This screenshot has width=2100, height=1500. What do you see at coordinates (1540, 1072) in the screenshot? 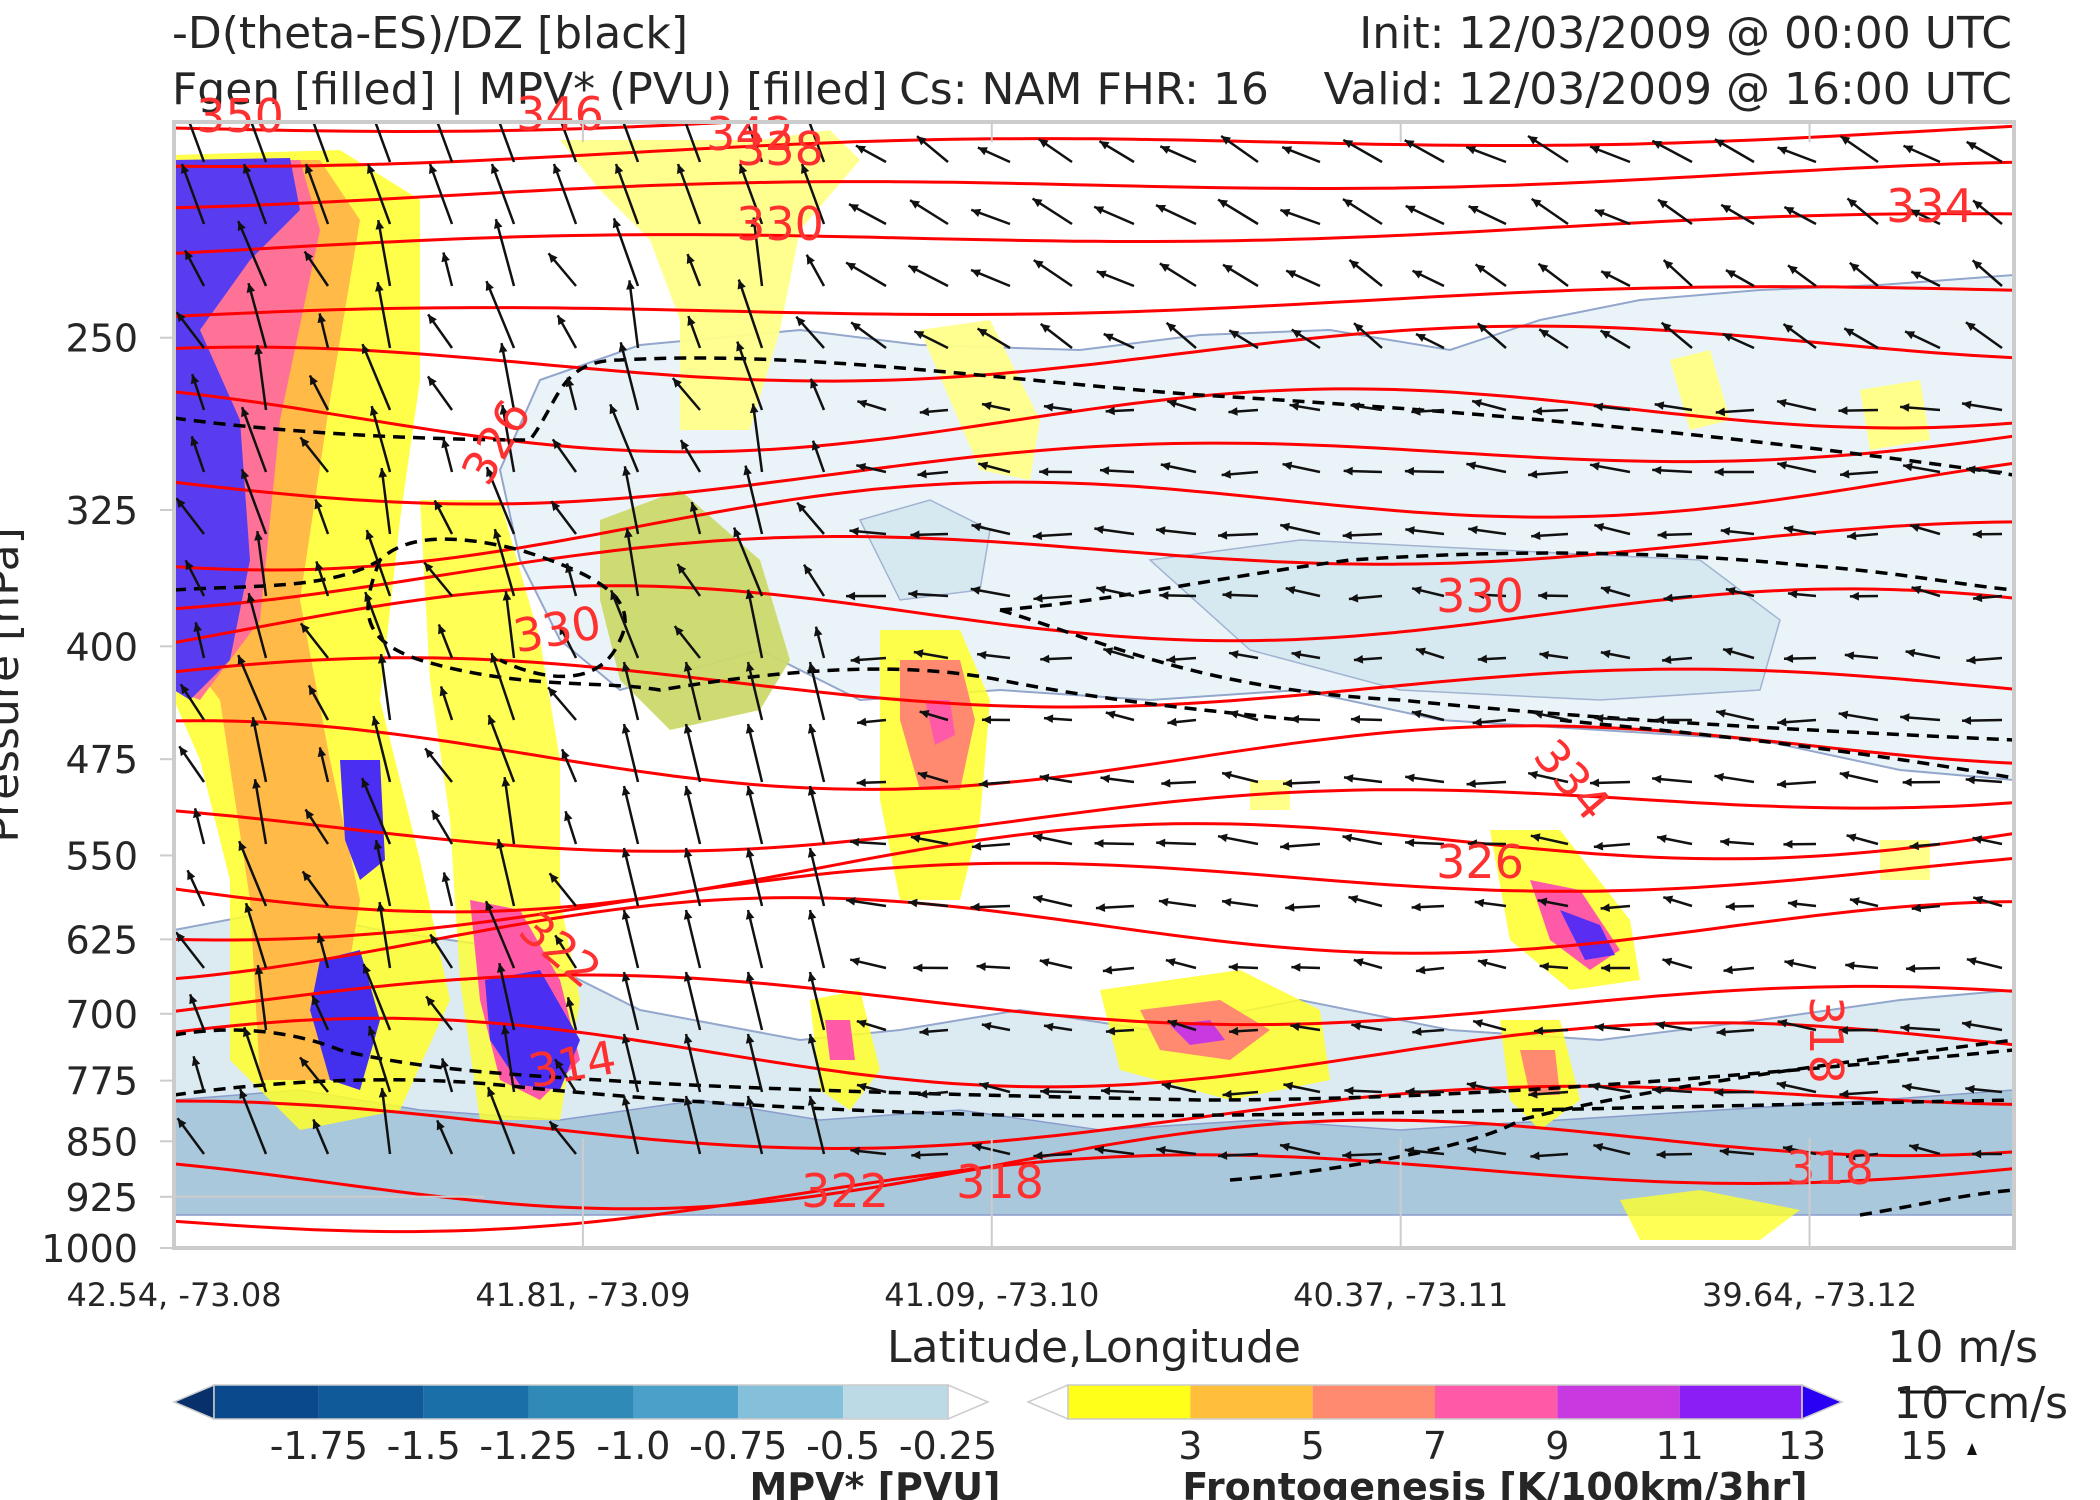
I see `fgen-low-4-pink` at bounding box center [1540, 1072].